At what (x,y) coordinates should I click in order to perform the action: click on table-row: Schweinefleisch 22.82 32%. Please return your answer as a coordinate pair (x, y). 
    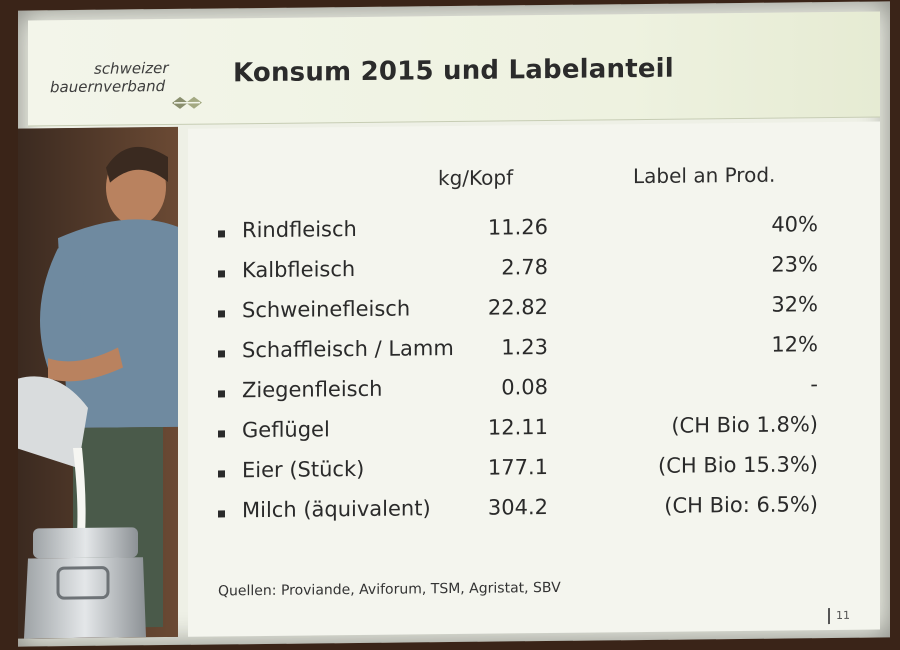
    Looking at the image, I should click on (543, 313).